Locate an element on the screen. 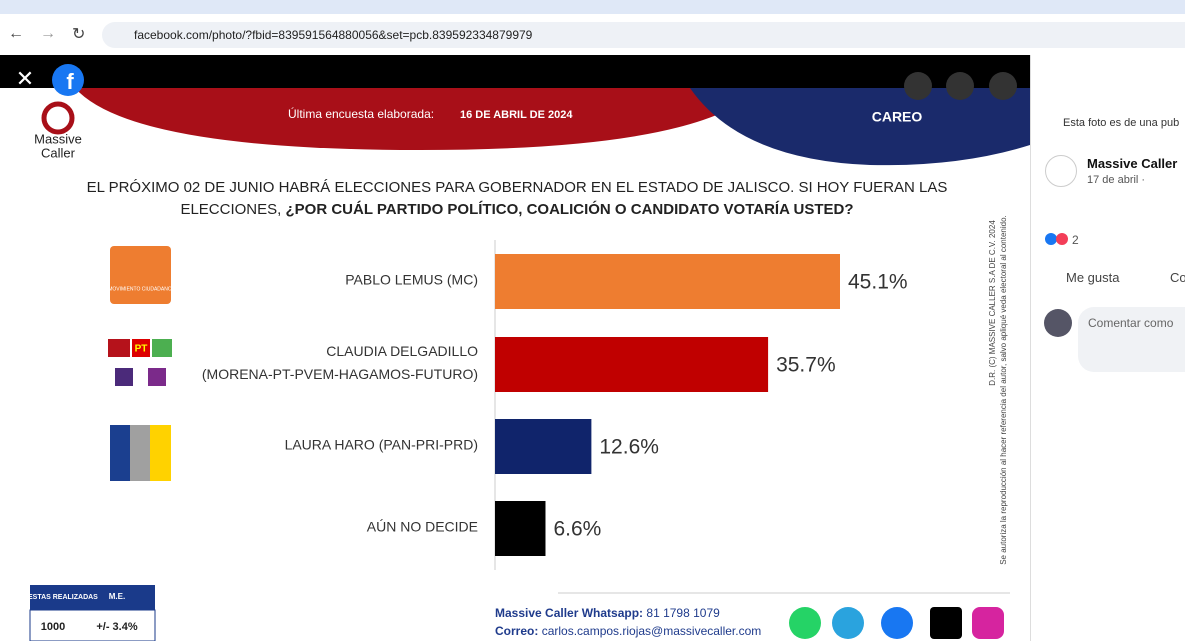 This screenshot has height=641, width=1185. facebook-logo is located at coordinates (68, 80).